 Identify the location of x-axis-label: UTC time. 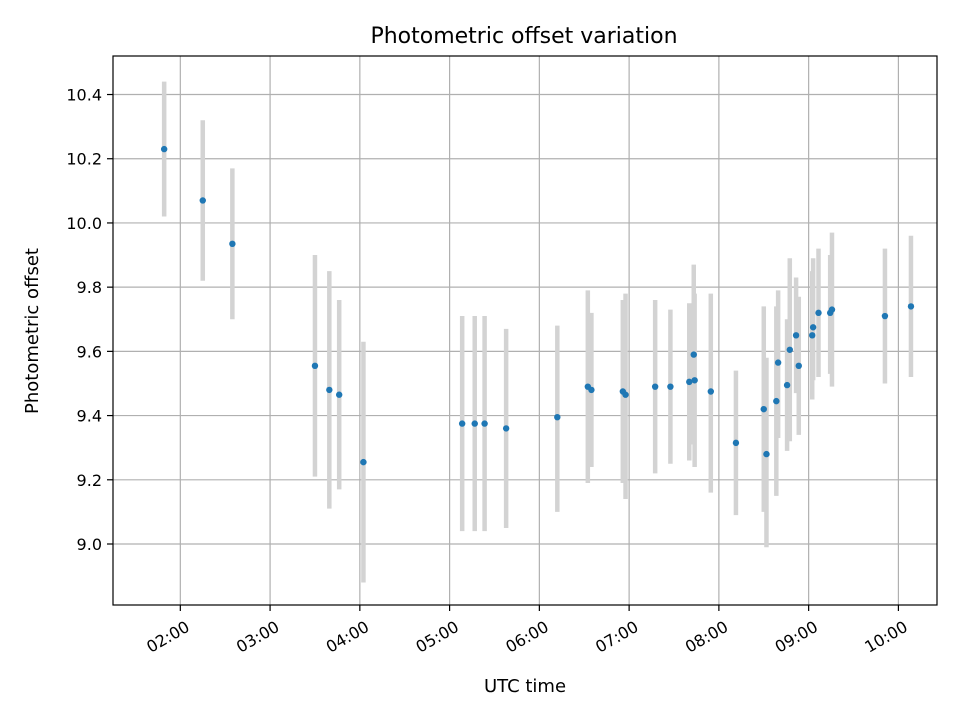
(525, 686).